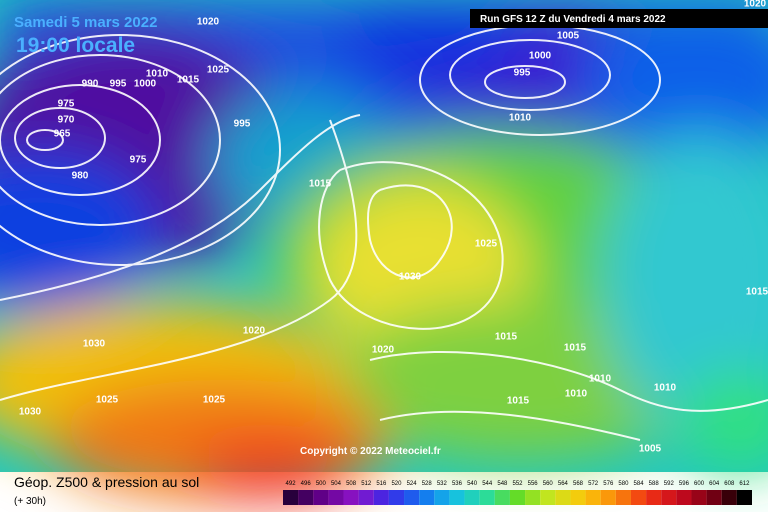 The height and width of the screenshot is (512, 768). Describe the element at coordinates (623, 484) in the screenshot. I see `scale-label: 580` at that location.